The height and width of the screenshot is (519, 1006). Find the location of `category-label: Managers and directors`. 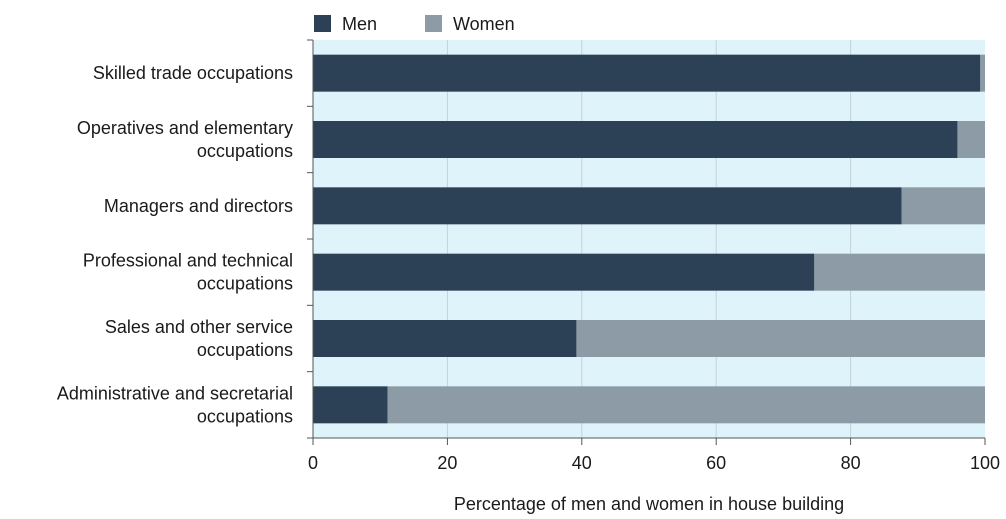

category-label: Managers and directors is located at coordinates (198, 206).